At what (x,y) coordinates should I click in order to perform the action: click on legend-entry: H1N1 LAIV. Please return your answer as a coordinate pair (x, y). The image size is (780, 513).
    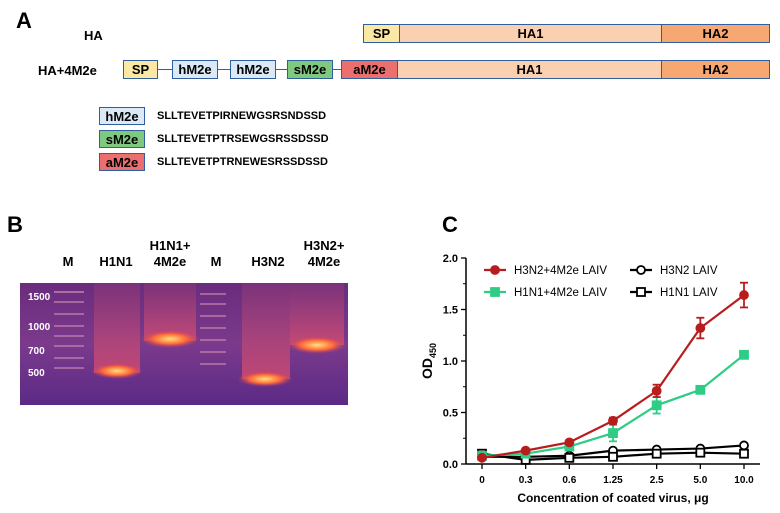
    Looking at the image, I should click on (674, 293).